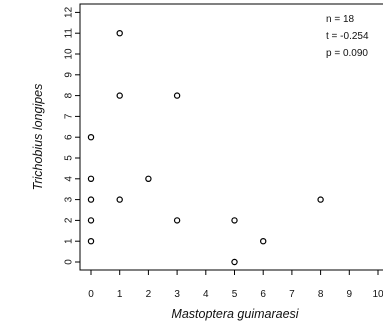 This screenshot has height=326, width=383. What do you see at coordinates (69, 179) in the screenshot?
I see `y-tick-label: 4` at bounding box center [69, 179].